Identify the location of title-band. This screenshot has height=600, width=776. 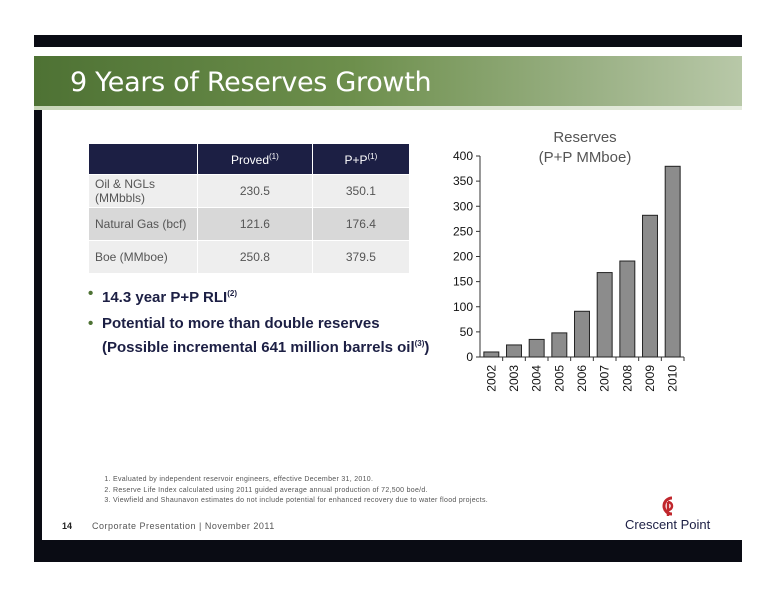
(388, 83).